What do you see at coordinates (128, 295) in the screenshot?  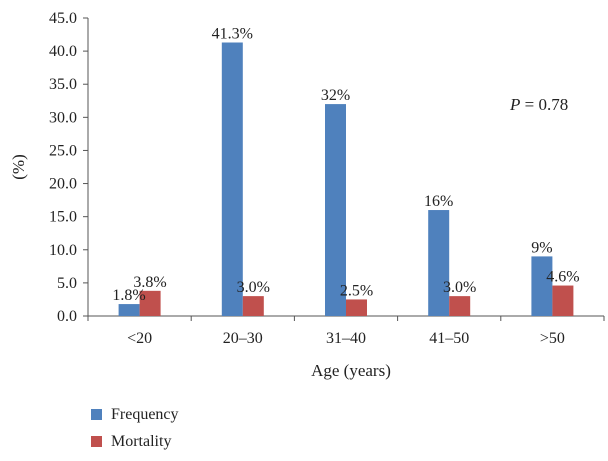 I see `frequency-data-label: 1.8%` at bounding box center [128, 295].